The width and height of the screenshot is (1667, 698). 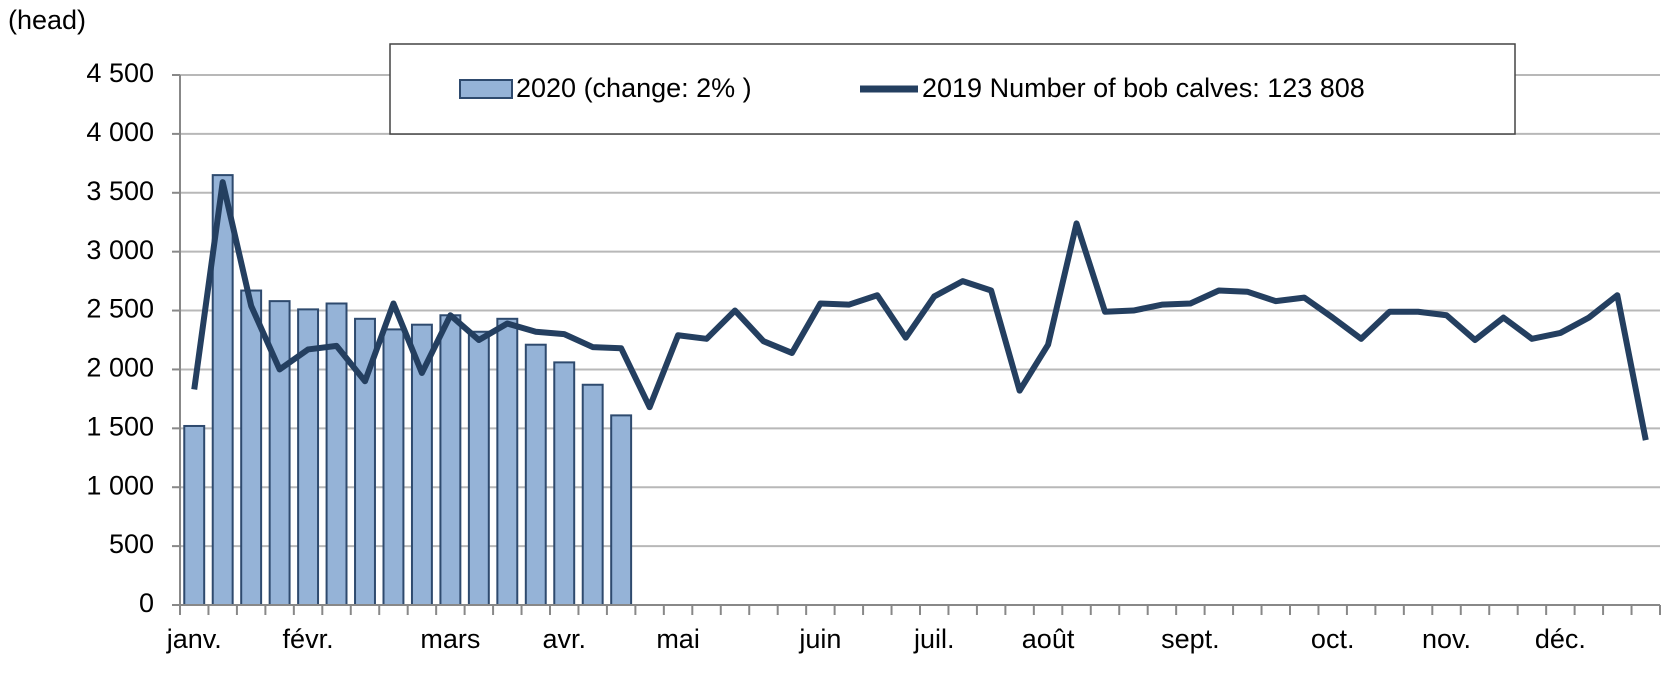 What do you see at coordinates (1333, 639) in the screenshot?
I see `x-tick-label: oct.` at bounding box center [1333, 639].